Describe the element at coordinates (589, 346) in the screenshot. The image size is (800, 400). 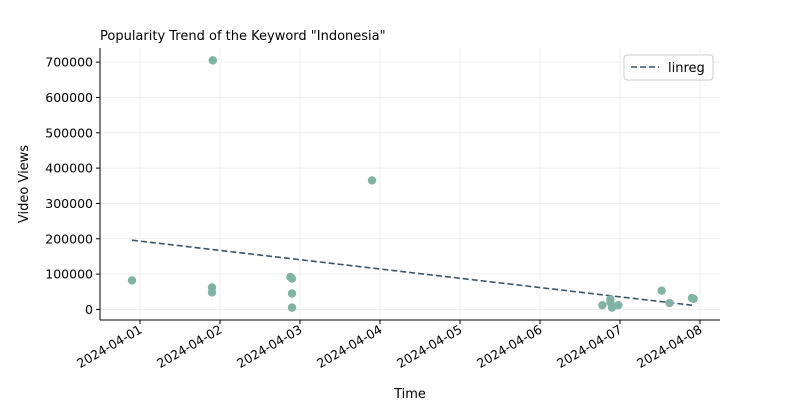
I see `x-tick-label: 2024-04-07` at that location.